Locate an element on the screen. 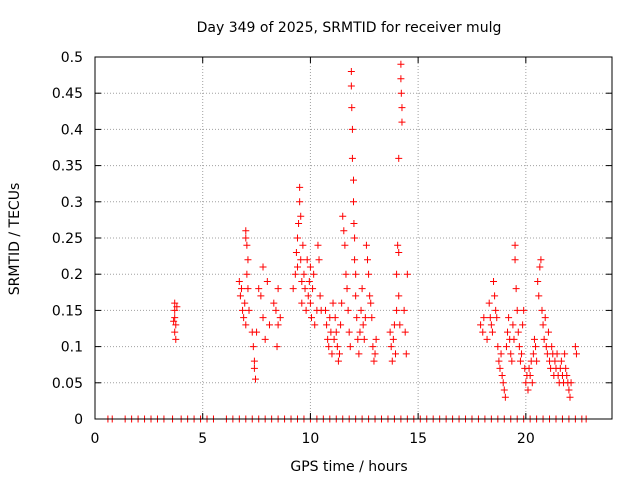  y-tick-label: 0 is located at coordinates (78, 420).